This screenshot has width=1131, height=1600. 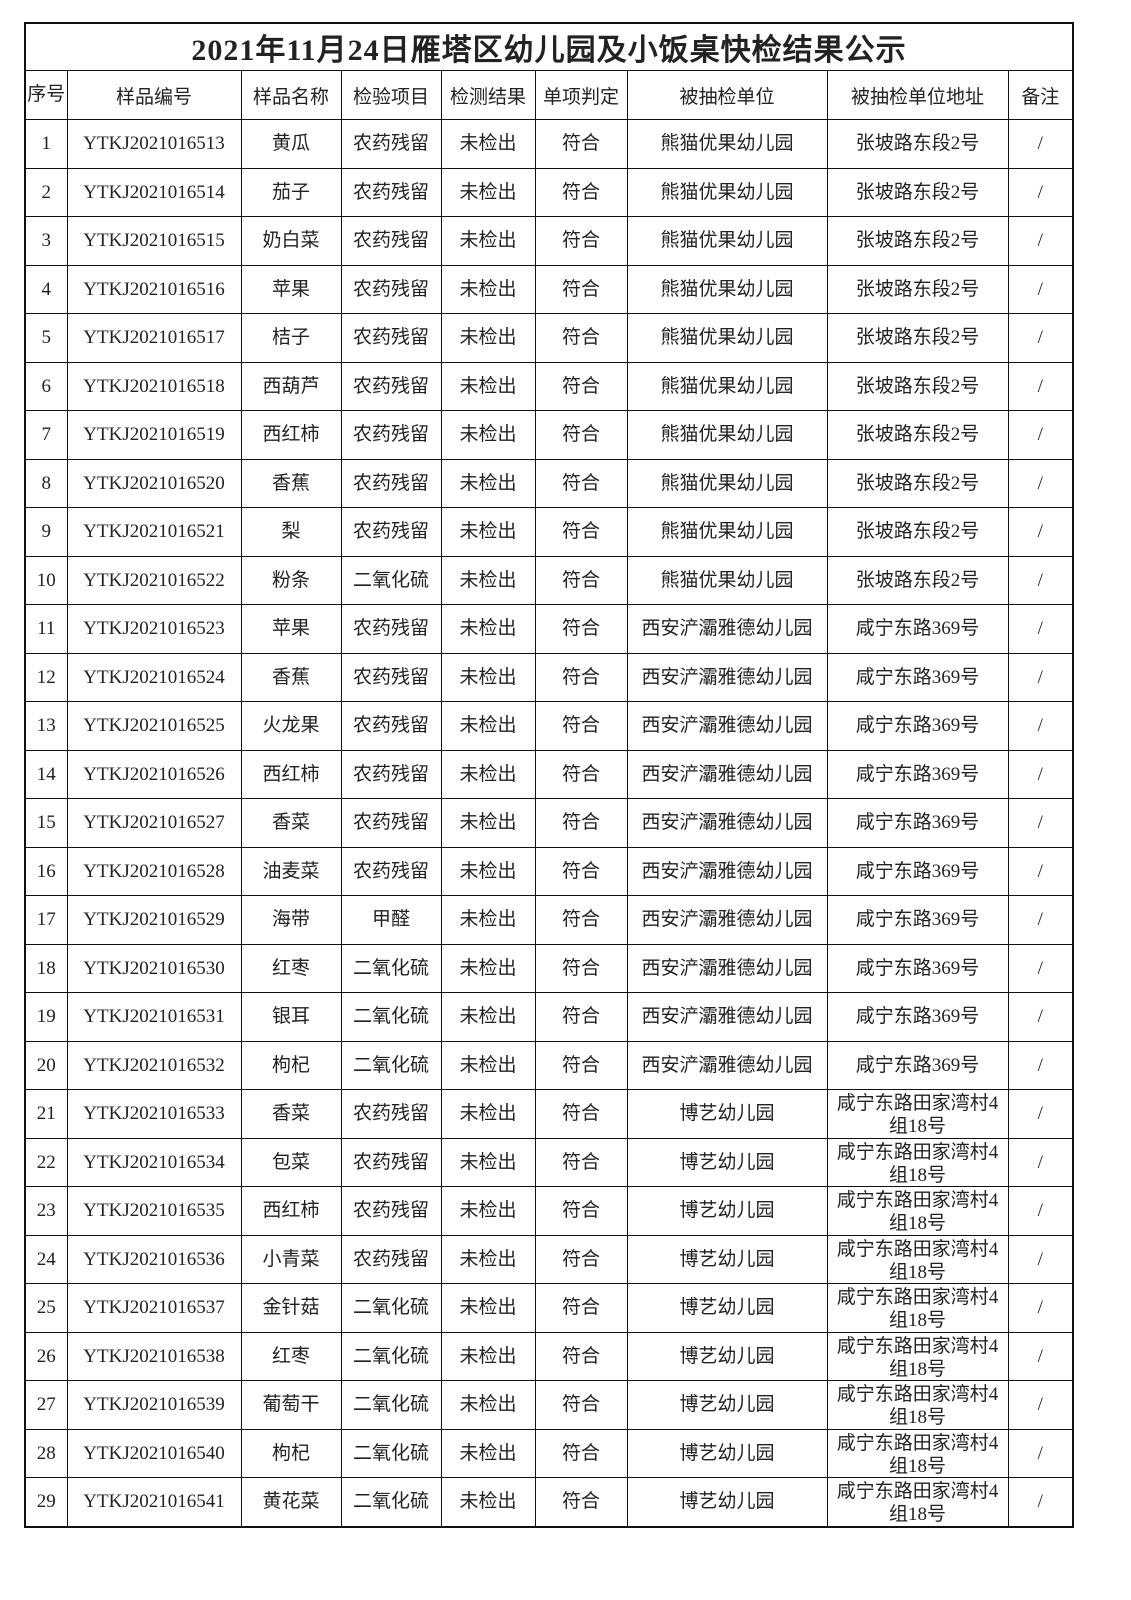 I want to click on table-row: 9 YTKJ2021016521 梨 农药残留 未检出 符合 熊猫优果幼儿园 张坡路东段2号 /, so click(x=549, y=532).